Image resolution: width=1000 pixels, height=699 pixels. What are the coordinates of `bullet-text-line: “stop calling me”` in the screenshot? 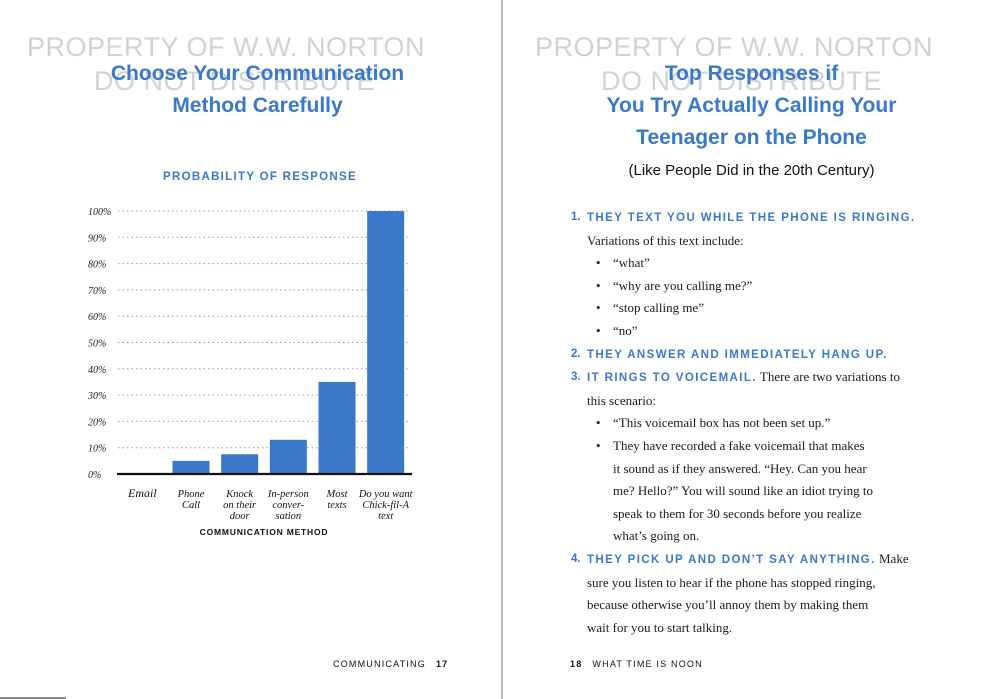 It's located at (658, 308).